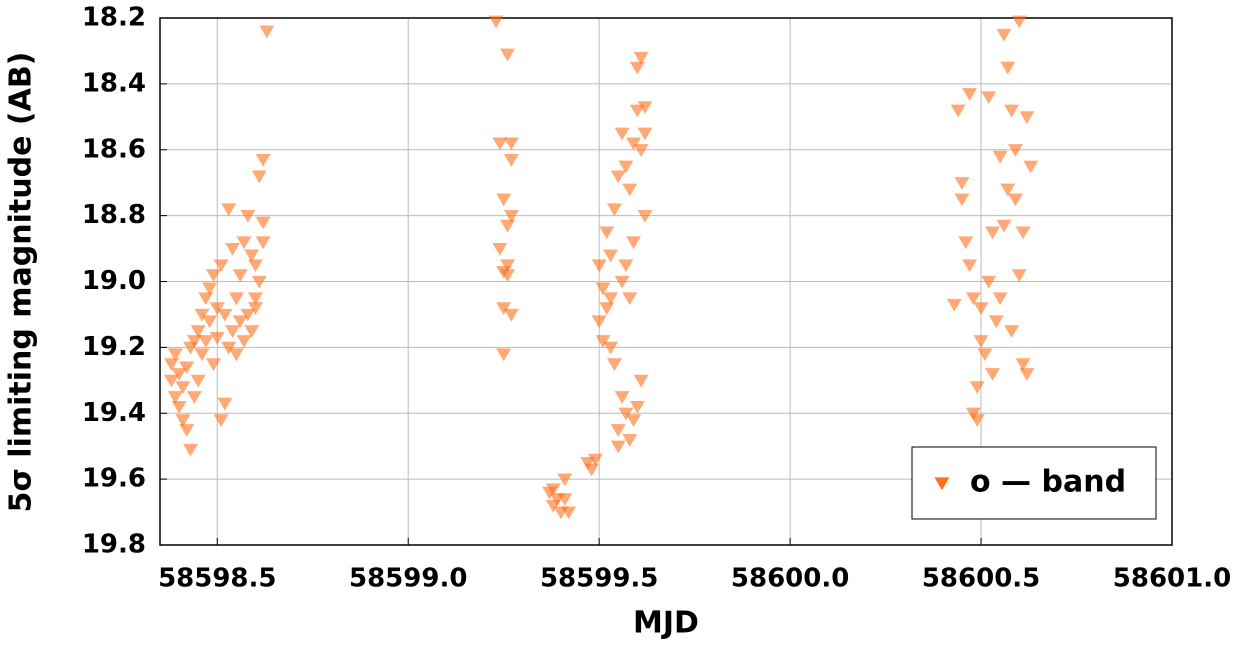 The width and height of the screenshot is (1246, 647). Describe the element at coordinates (114, 281) in the screenshot. I see `y-tick-label: 19.0` at that location.